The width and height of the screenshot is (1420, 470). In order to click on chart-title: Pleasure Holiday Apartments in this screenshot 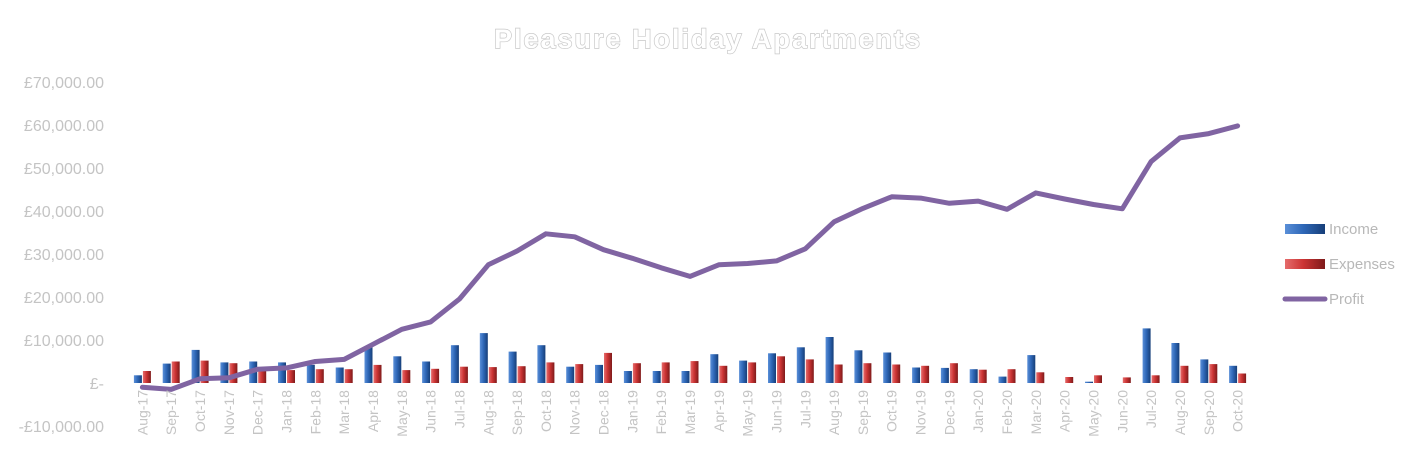, I will do `click(708, 39)`.